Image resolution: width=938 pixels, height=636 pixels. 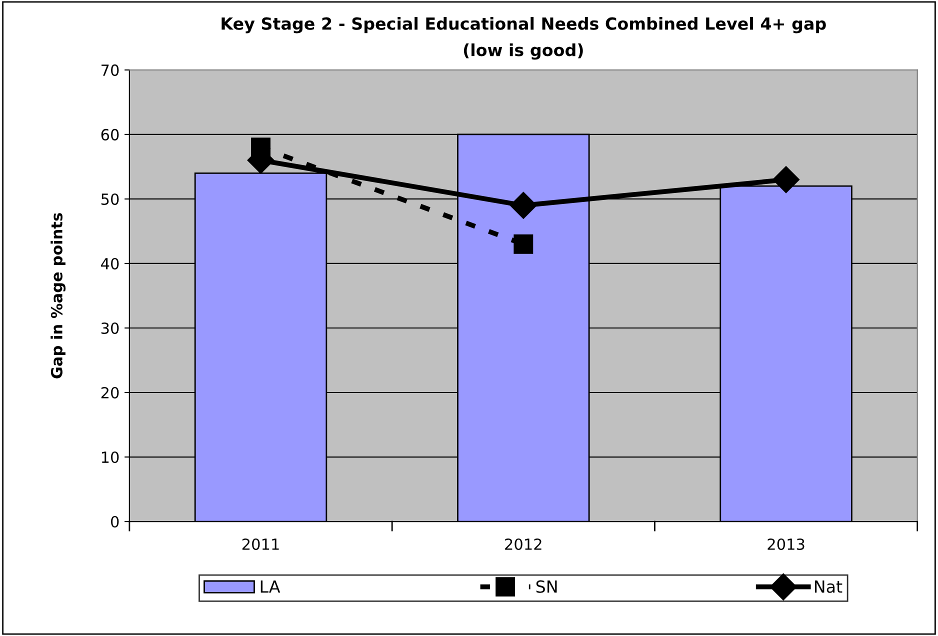 I want to click on legend-label: Nat, so click(x=828, y=586).